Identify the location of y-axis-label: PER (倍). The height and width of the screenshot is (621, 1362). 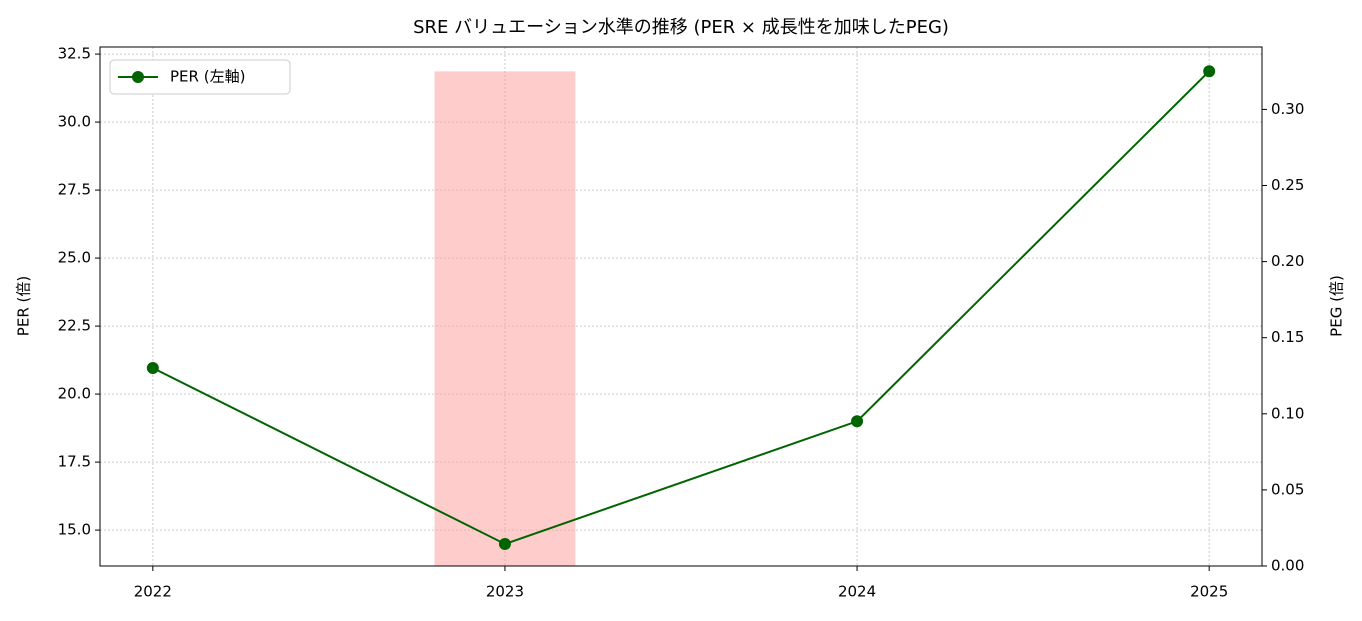
(24, 306).